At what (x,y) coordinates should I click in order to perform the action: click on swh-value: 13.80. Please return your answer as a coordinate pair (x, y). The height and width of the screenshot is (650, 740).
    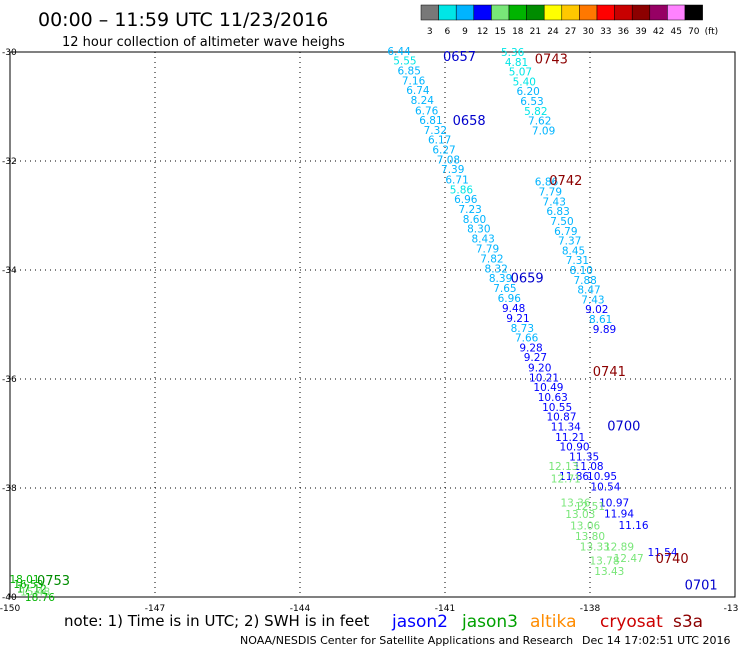
    Looking at the image, I should click on (590, 537).